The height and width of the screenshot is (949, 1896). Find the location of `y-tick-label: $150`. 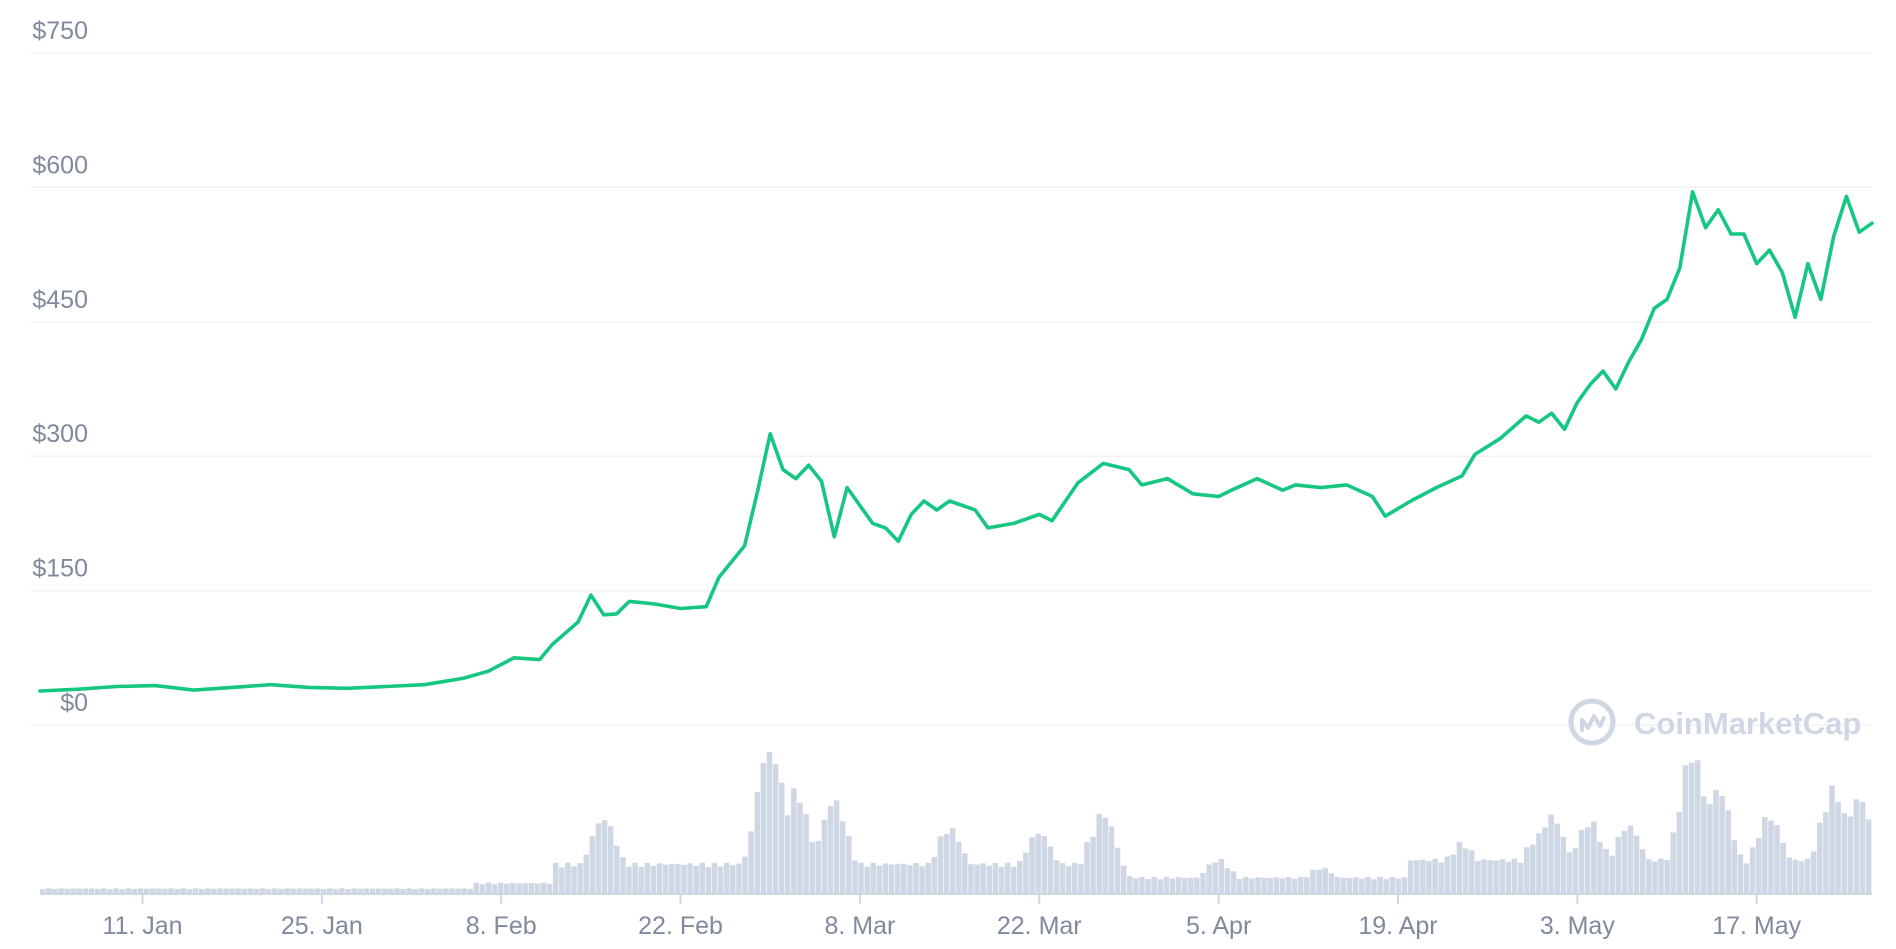

y-tick-label: $150 is located at coordinates (60, 569).